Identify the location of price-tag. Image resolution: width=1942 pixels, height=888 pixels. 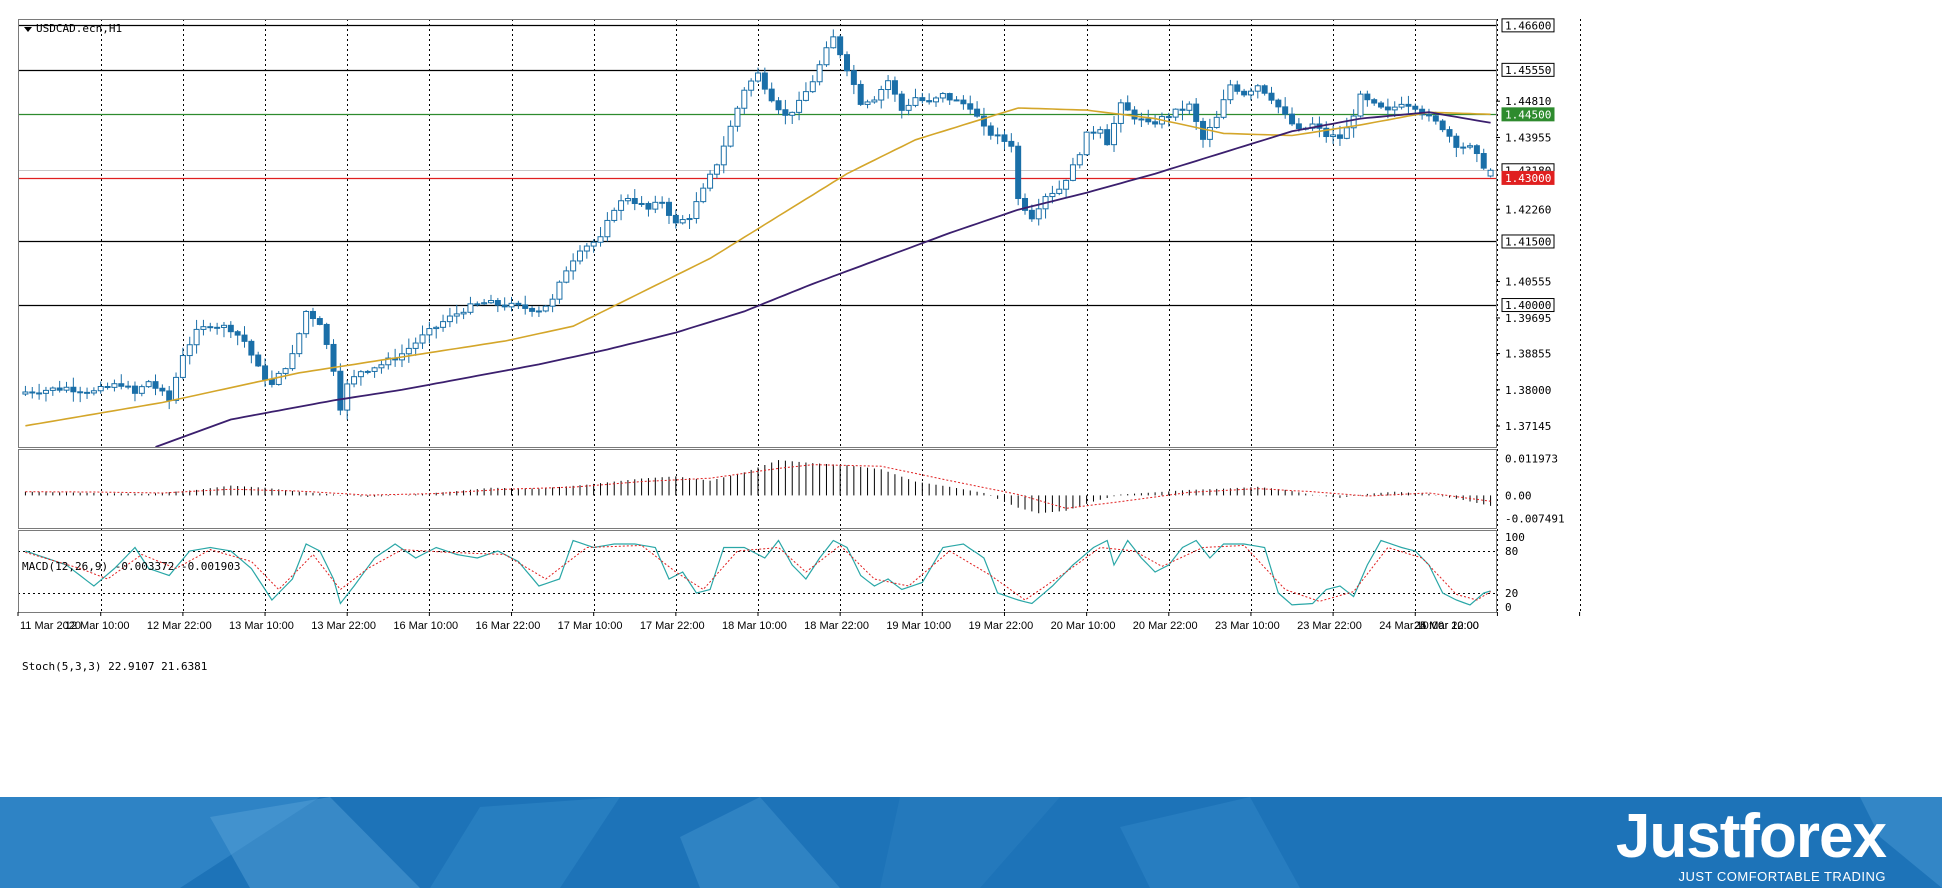
(1528, 305).